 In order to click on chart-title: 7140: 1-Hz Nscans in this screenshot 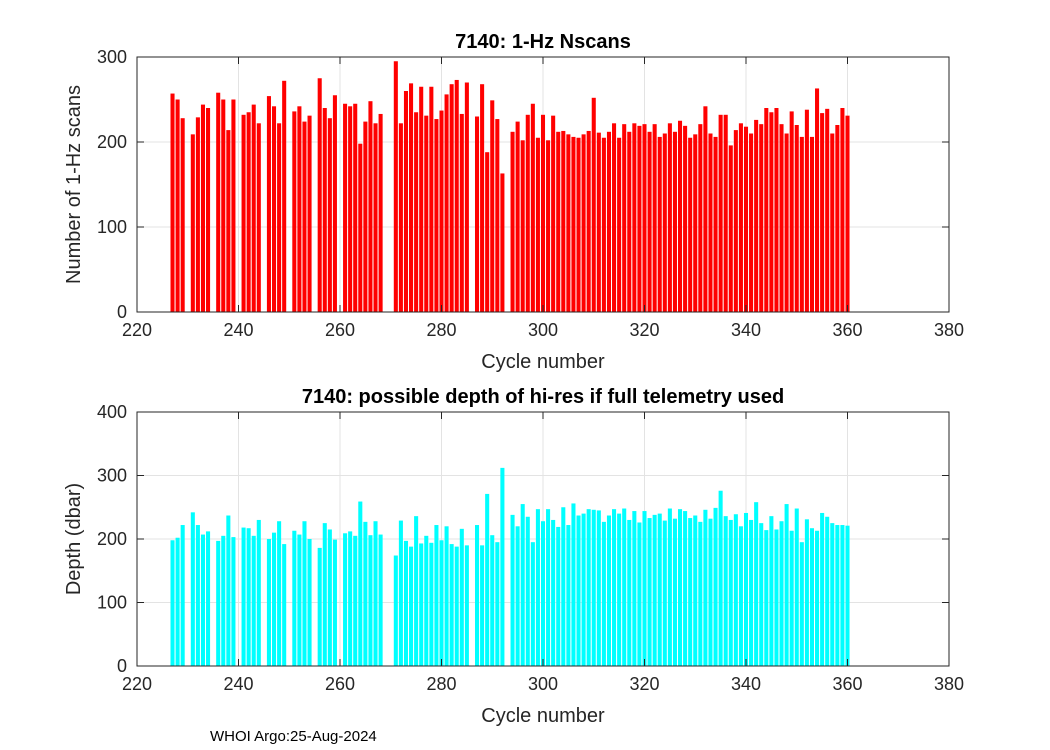, I will do `click(543, 42)`.